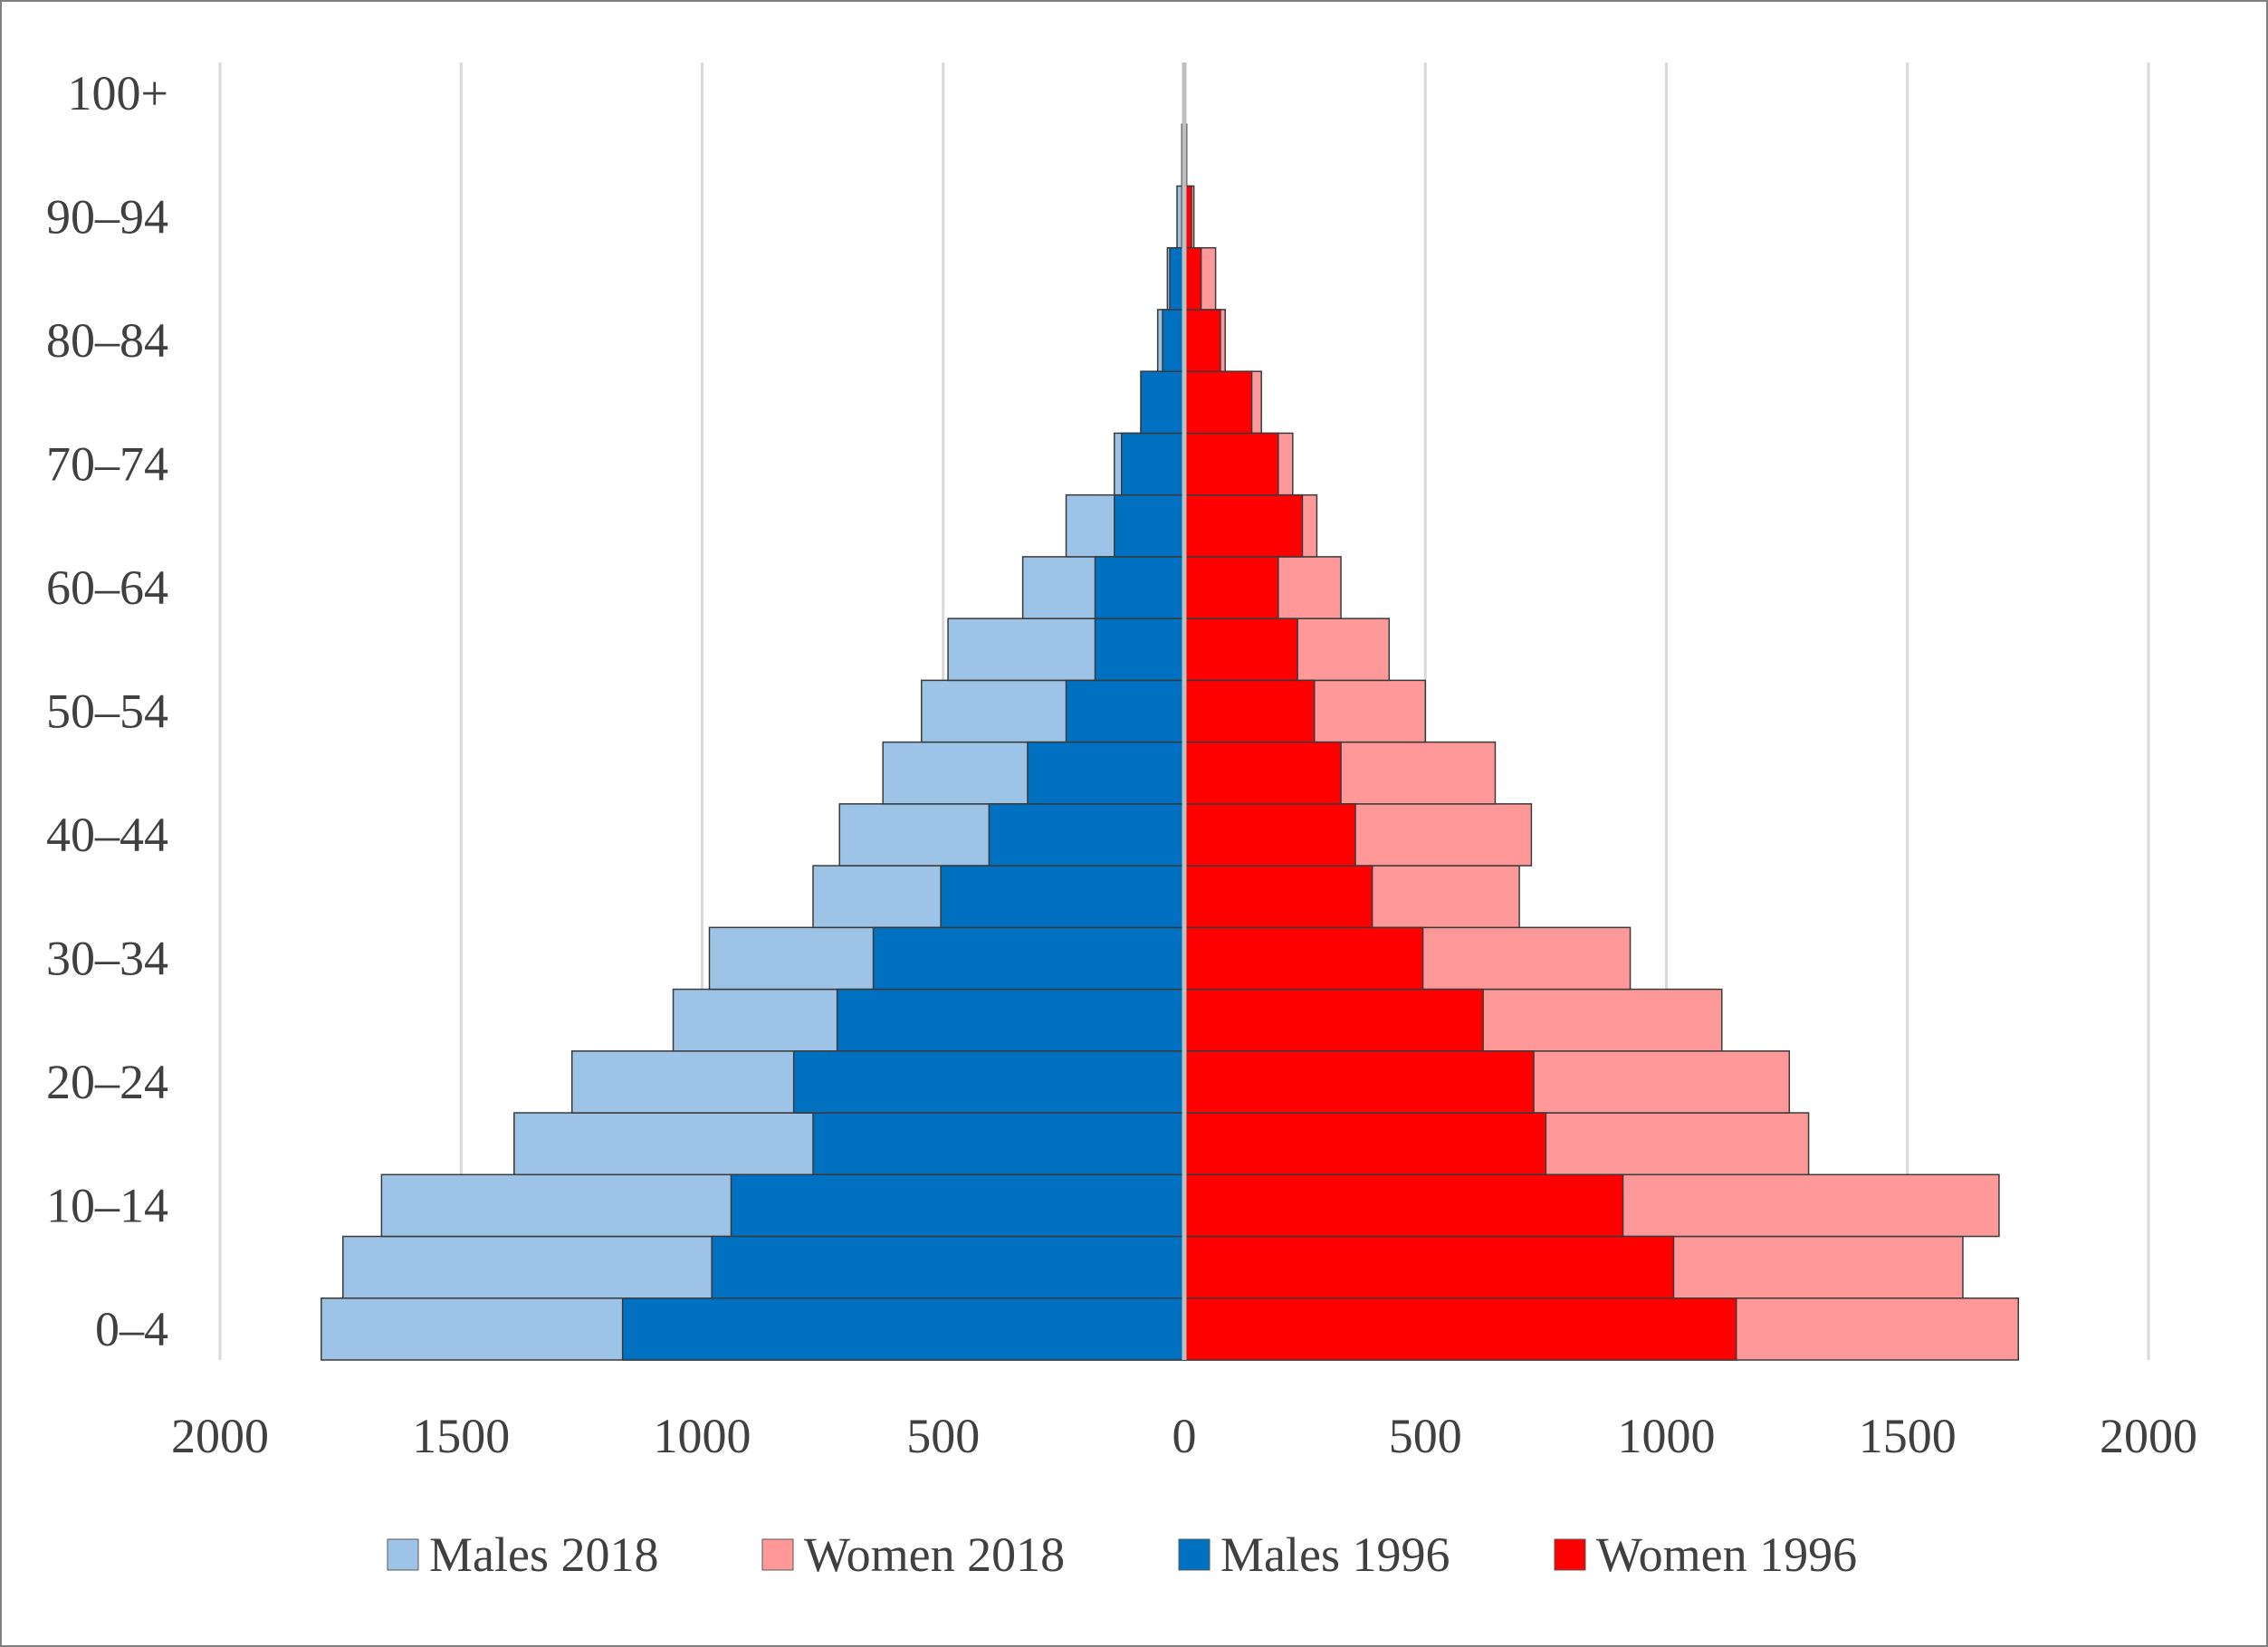 This screenshot has height=1647, width=2268. I want to click on y-tick-label: 40–44, so click(107, 835).